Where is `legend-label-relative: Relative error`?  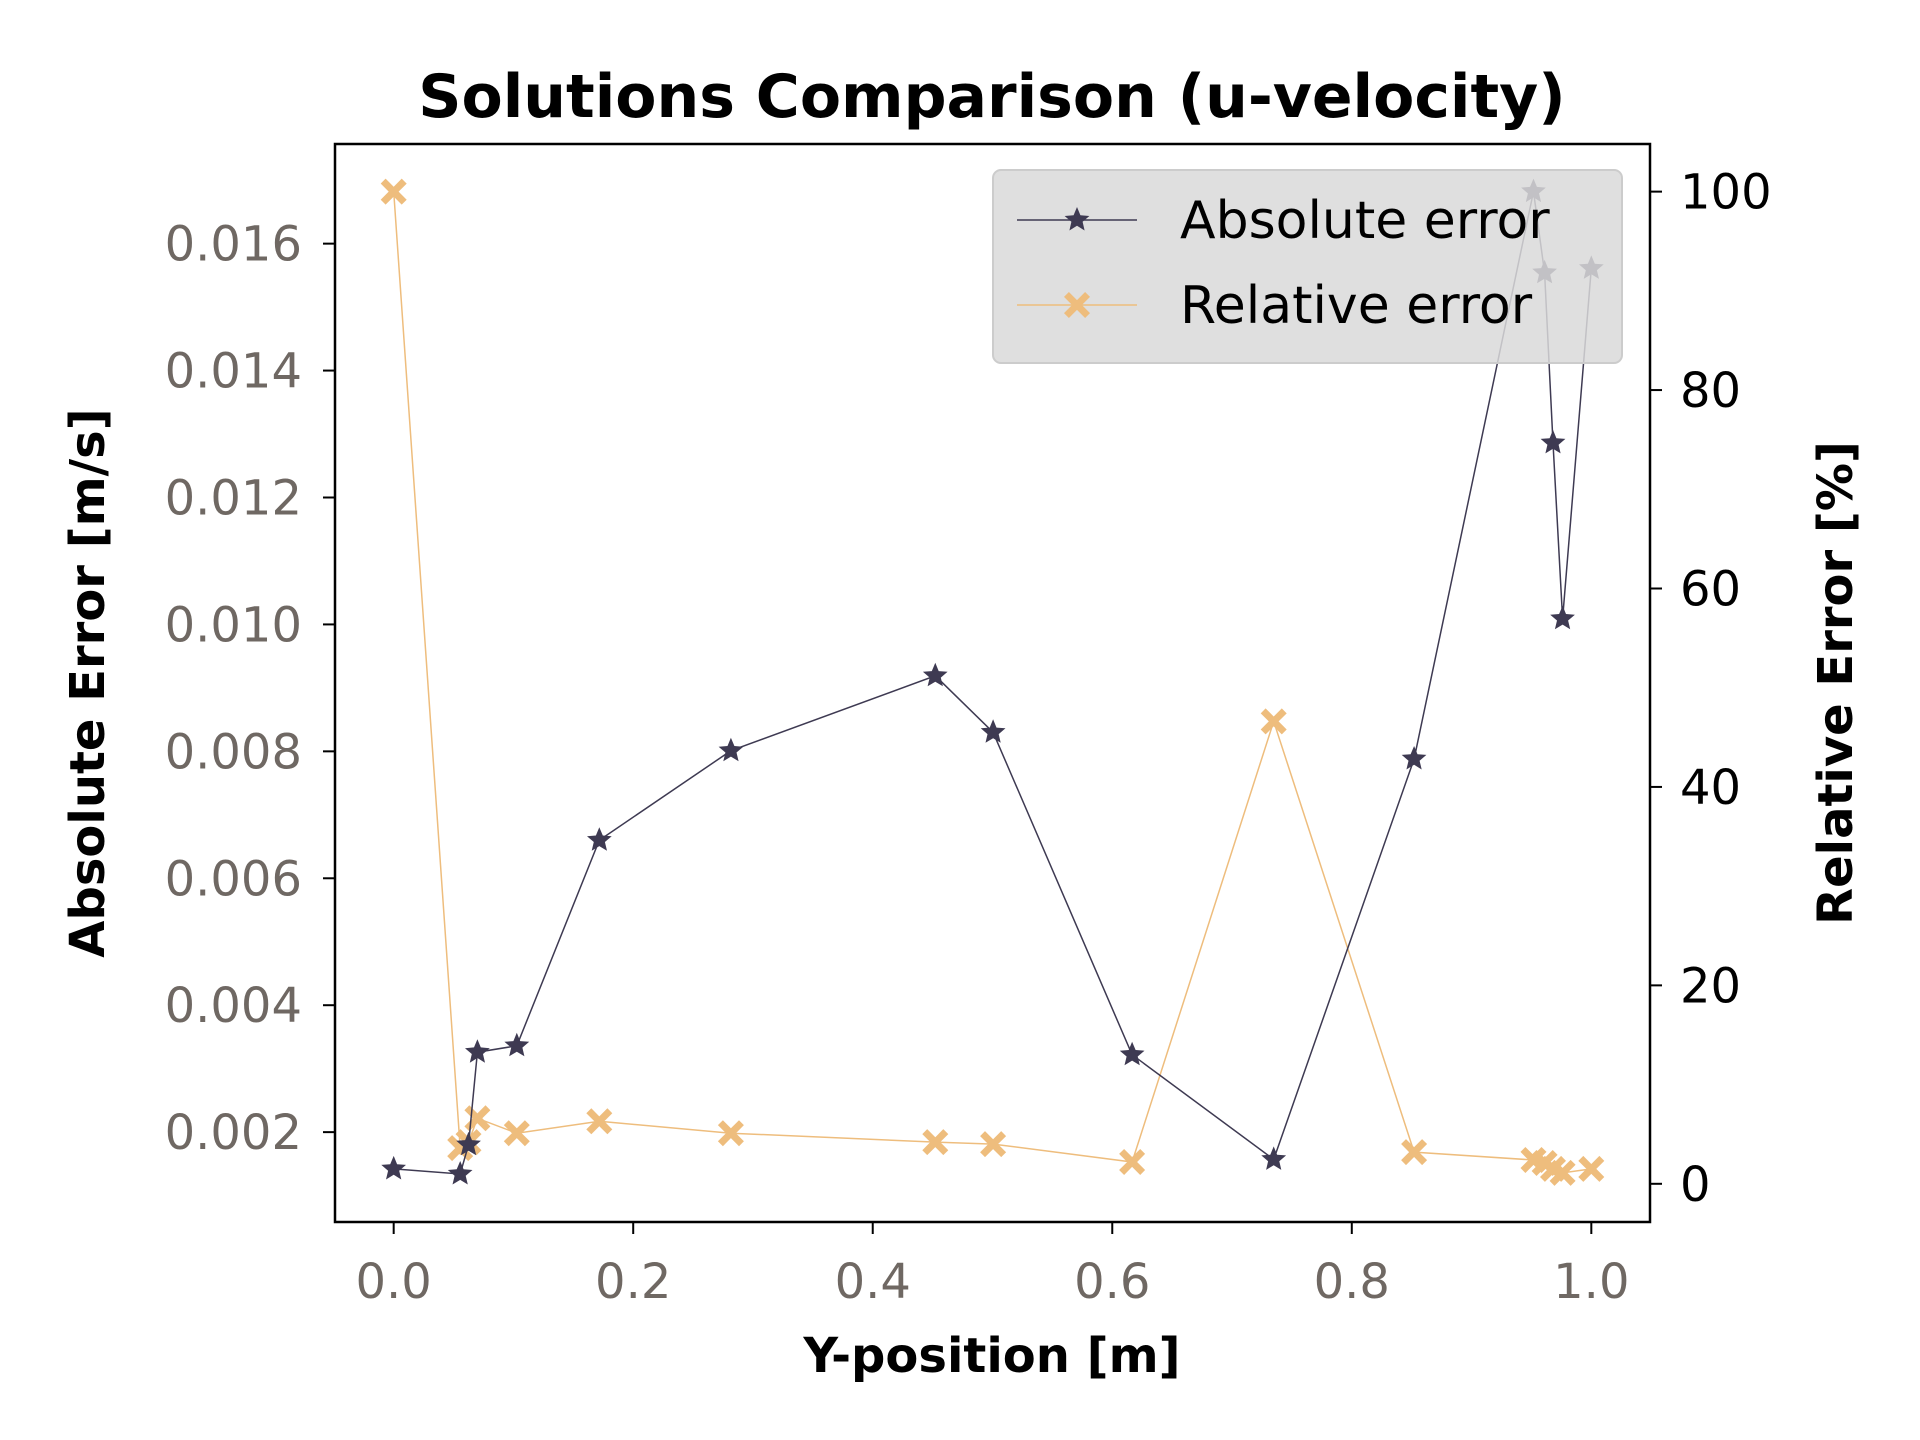
legend-label-relative: Relative error is located at coordinates (1356, 306).